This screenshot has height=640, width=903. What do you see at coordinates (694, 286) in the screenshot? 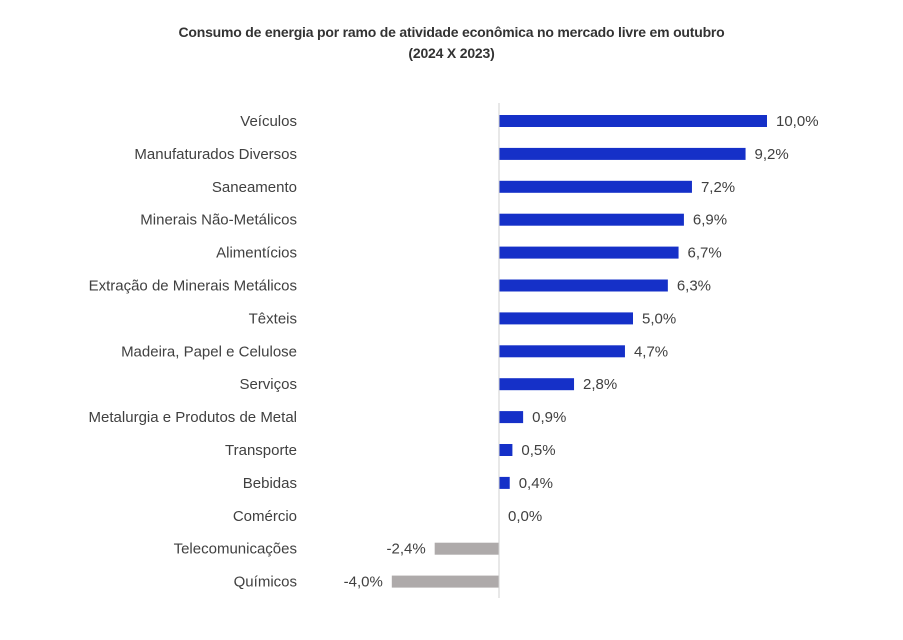
I see `data-label: 6,3%` at bounding box center [694, 286].